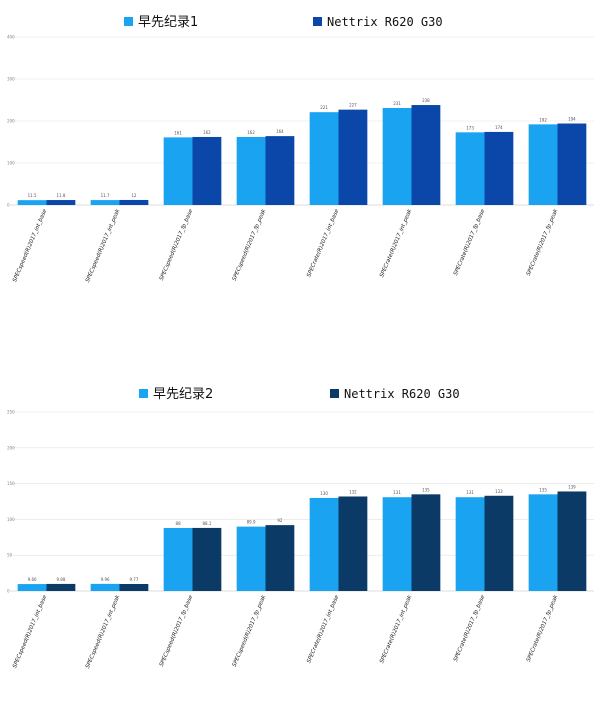  I want to click on data-label: 174, so click(499, 127).